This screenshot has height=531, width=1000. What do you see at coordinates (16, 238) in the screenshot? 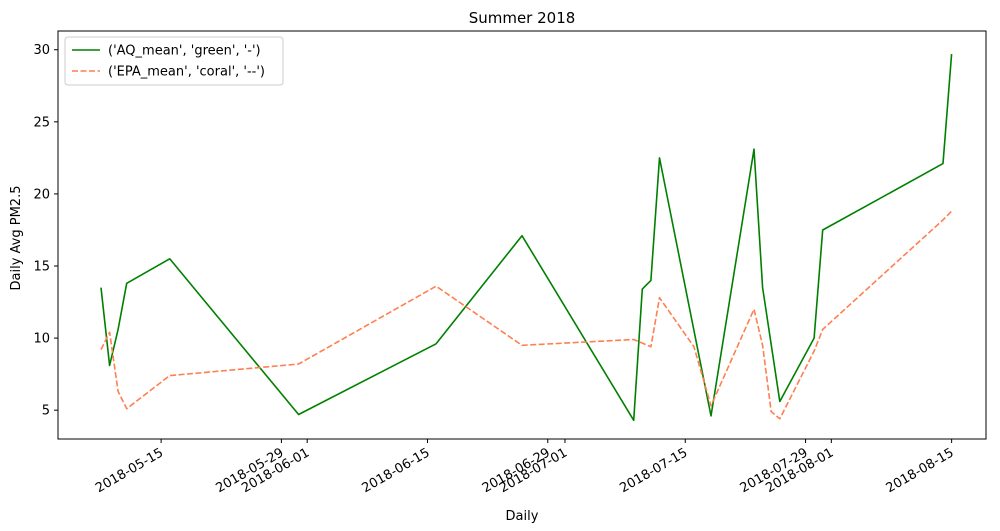
I see `y-axis-label: Daily Avg PM2.5` at bounding box center [16, 238].